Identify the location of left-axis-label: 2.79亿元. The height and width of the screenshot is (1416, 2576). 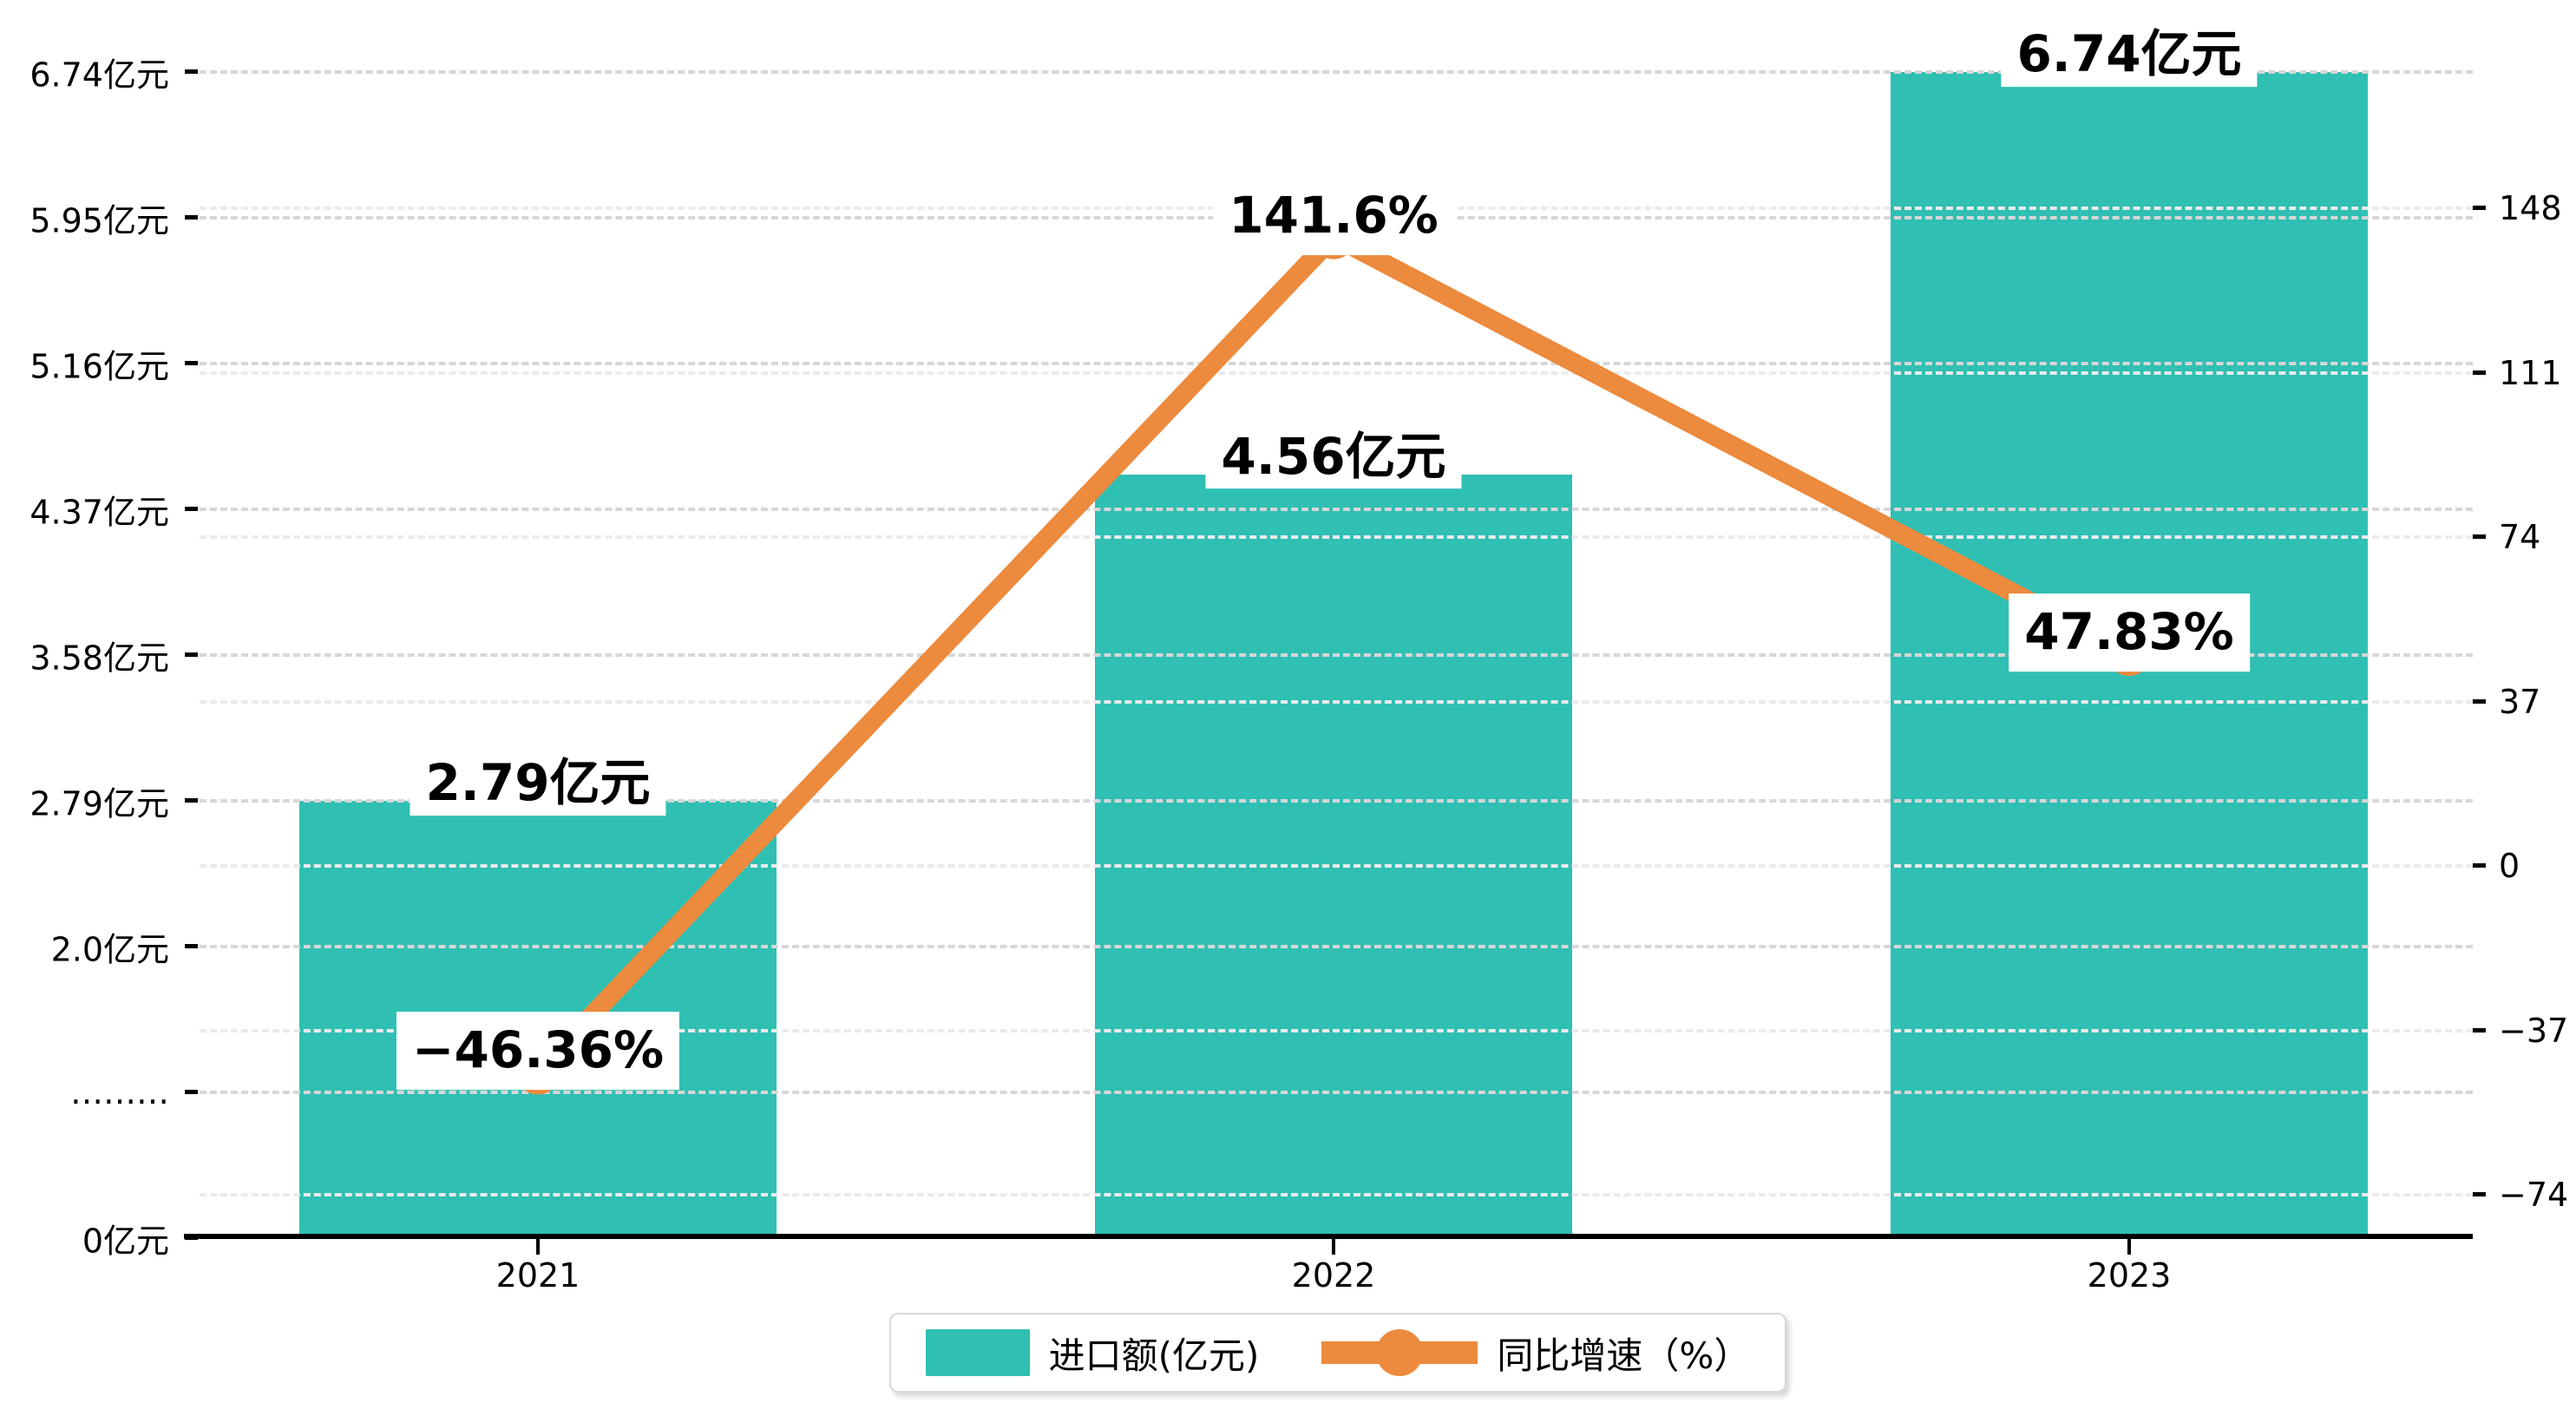
(99, 803).